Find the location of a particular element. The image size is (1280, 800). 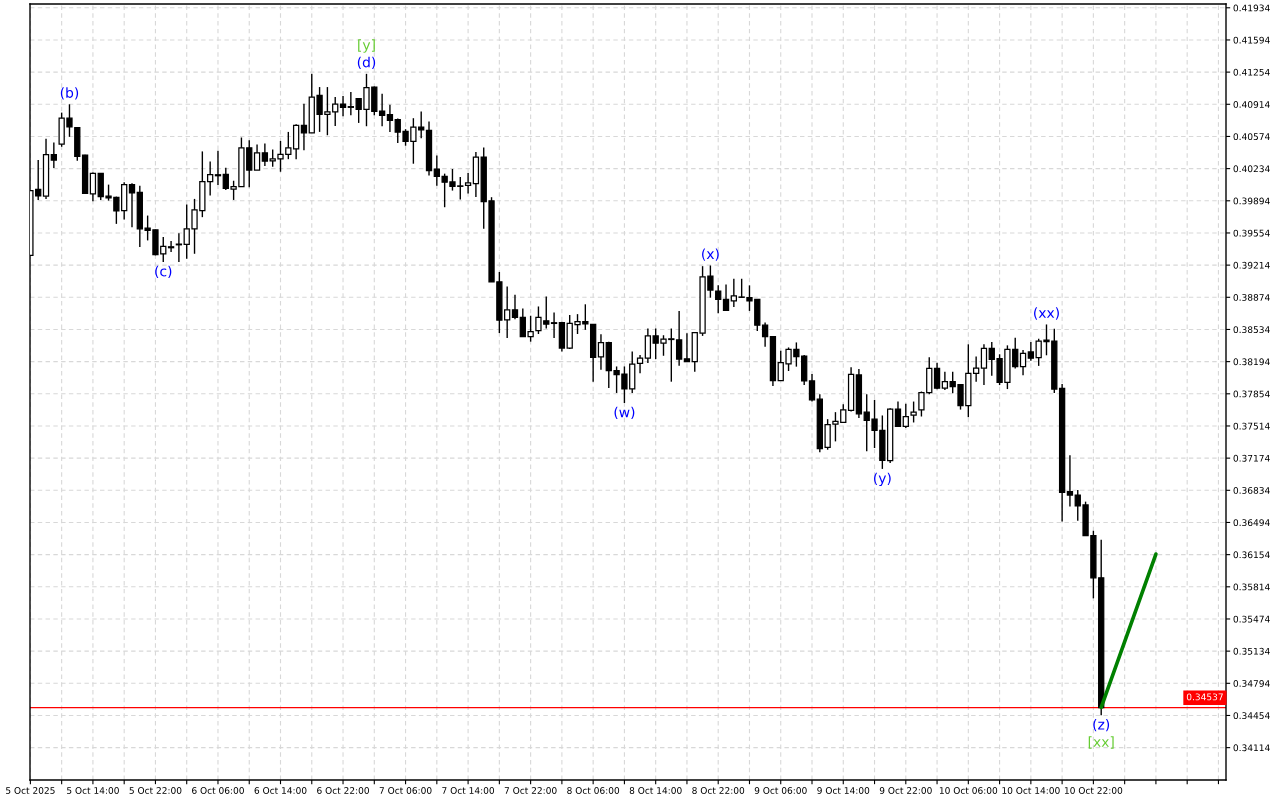

x-tick-label: 7 Oct 06:00 is located at coordinates (405, 790).